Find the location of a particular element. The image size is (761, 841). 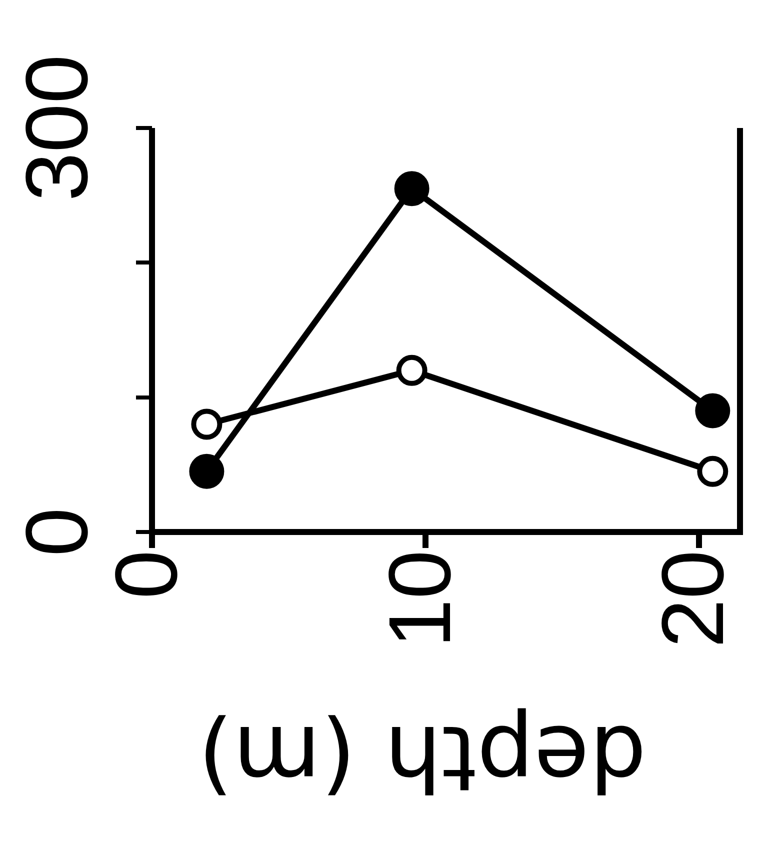

x-tick-label: 10 is located at coordinates (419, 599).